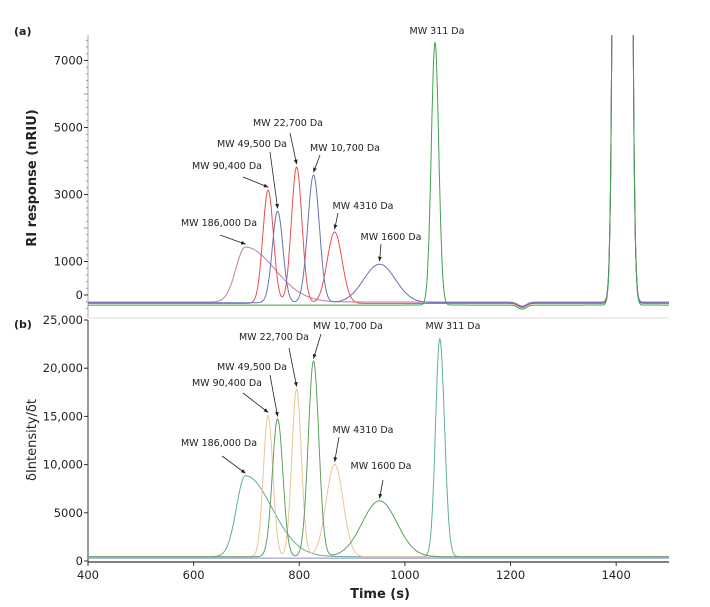 The height and width of the screenshot is (607, 710). What do you see at coordinates (22, 31) in the screenshot?
I see `panel-a-label: (a)` at bounding box center [22, 31].